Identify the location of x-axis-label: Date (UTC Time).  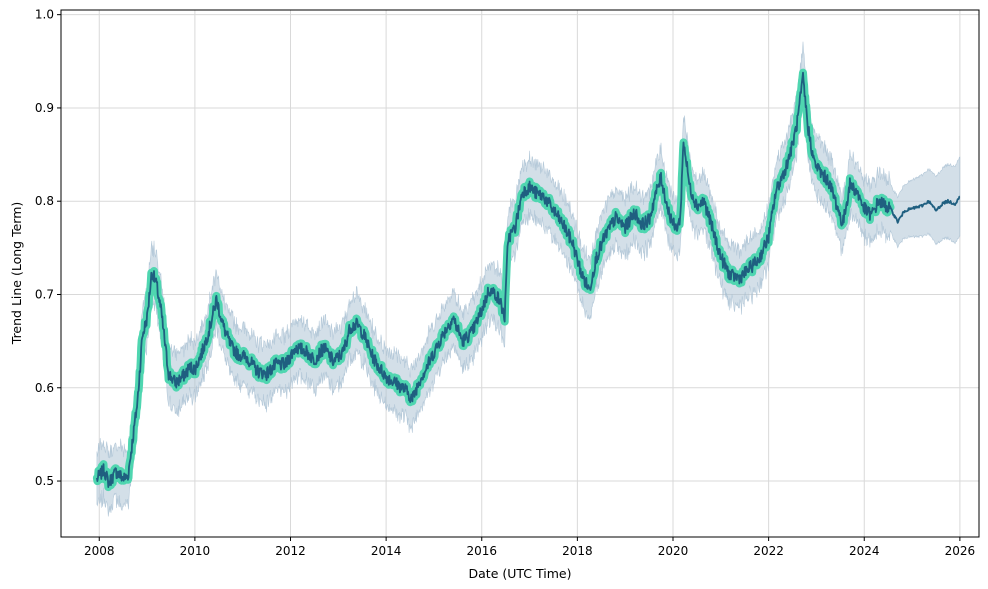
(520, 573).